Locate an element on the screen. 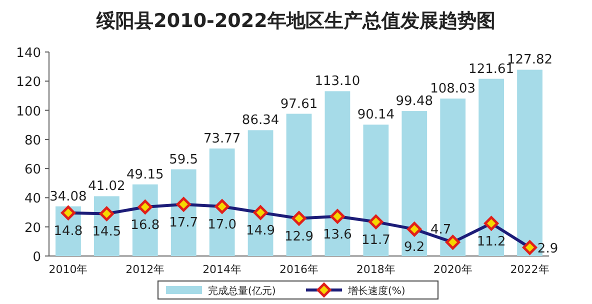 Image resolution: width=592 pixels, height=304 pixels. data-label: 99.48 is located at coordinates (414, 102).